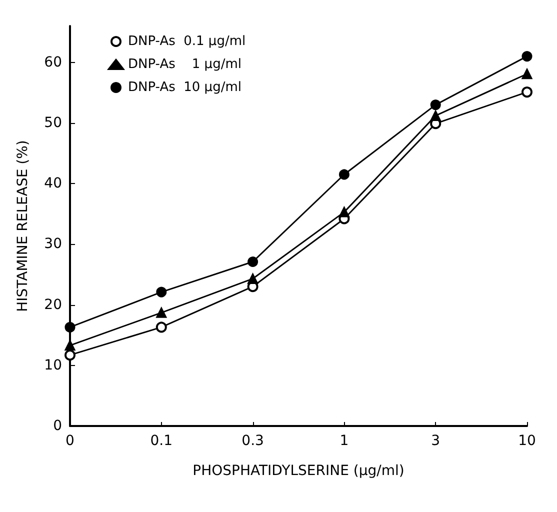 This screenshot has width=557, height=512. I want to click on x-tick-label: 0.3, so click(253, 441).